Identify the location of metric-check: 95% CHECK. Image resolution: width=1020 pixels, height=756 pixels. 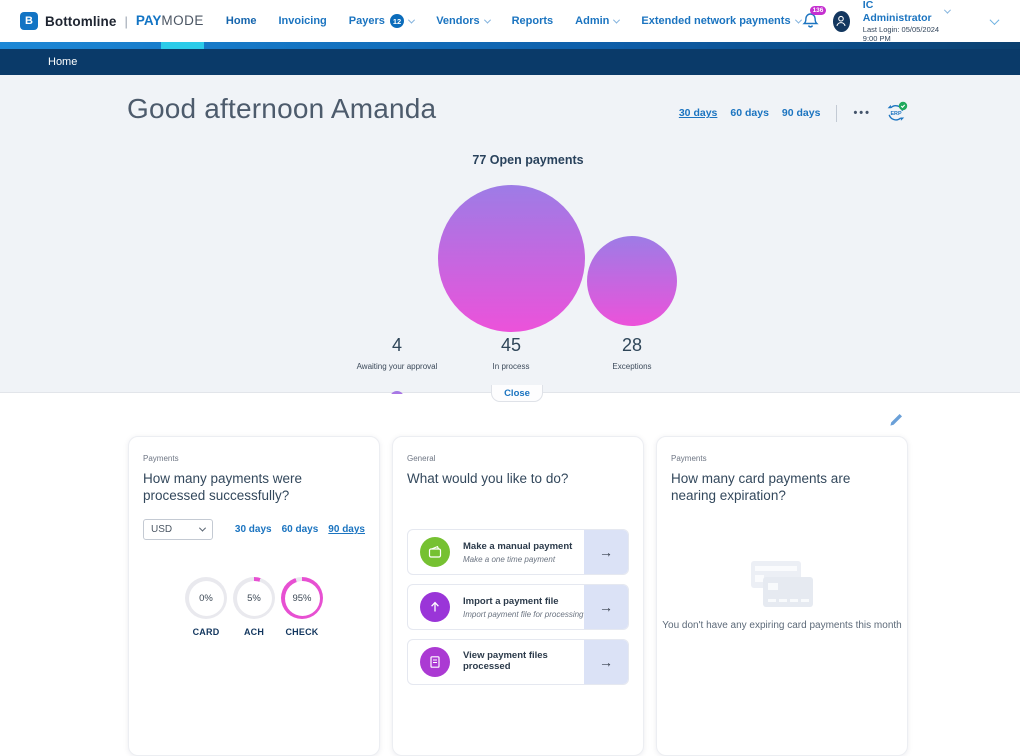
(302, 607).